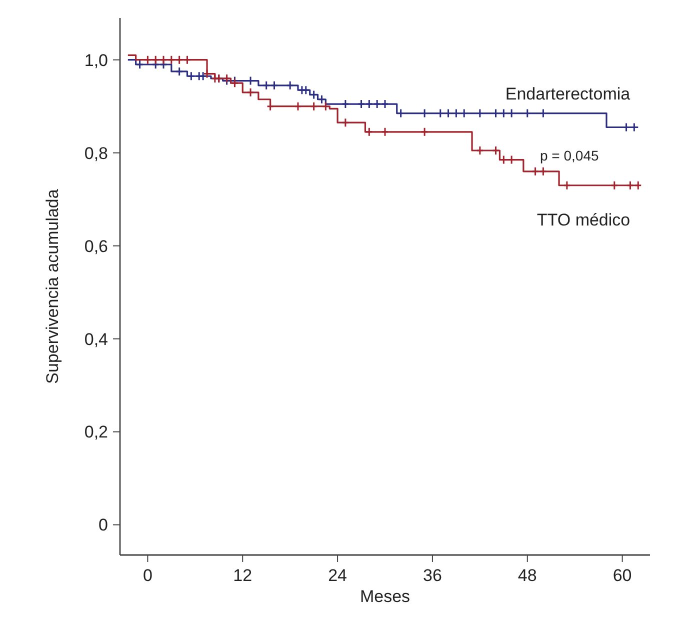 The width and height of the screenshot is (675, 619). What do you see at coordinates (385, 596) in the screenshot?
I see `x-axis-title: Meses` at bounding box center [385, 596].